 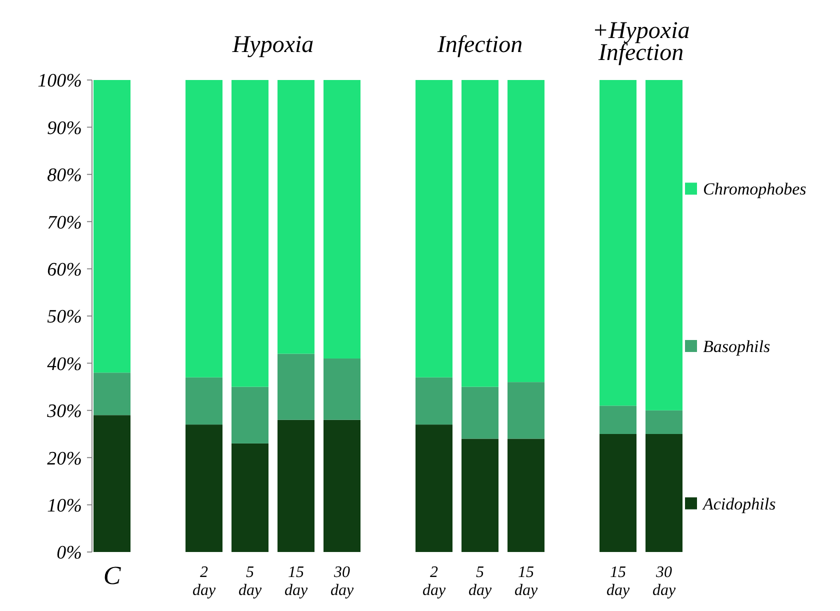 What do you see at coordinates (64, 128) in the screenshot?
I see `y-tick-label: 90%` at bounding box center [64, 128].